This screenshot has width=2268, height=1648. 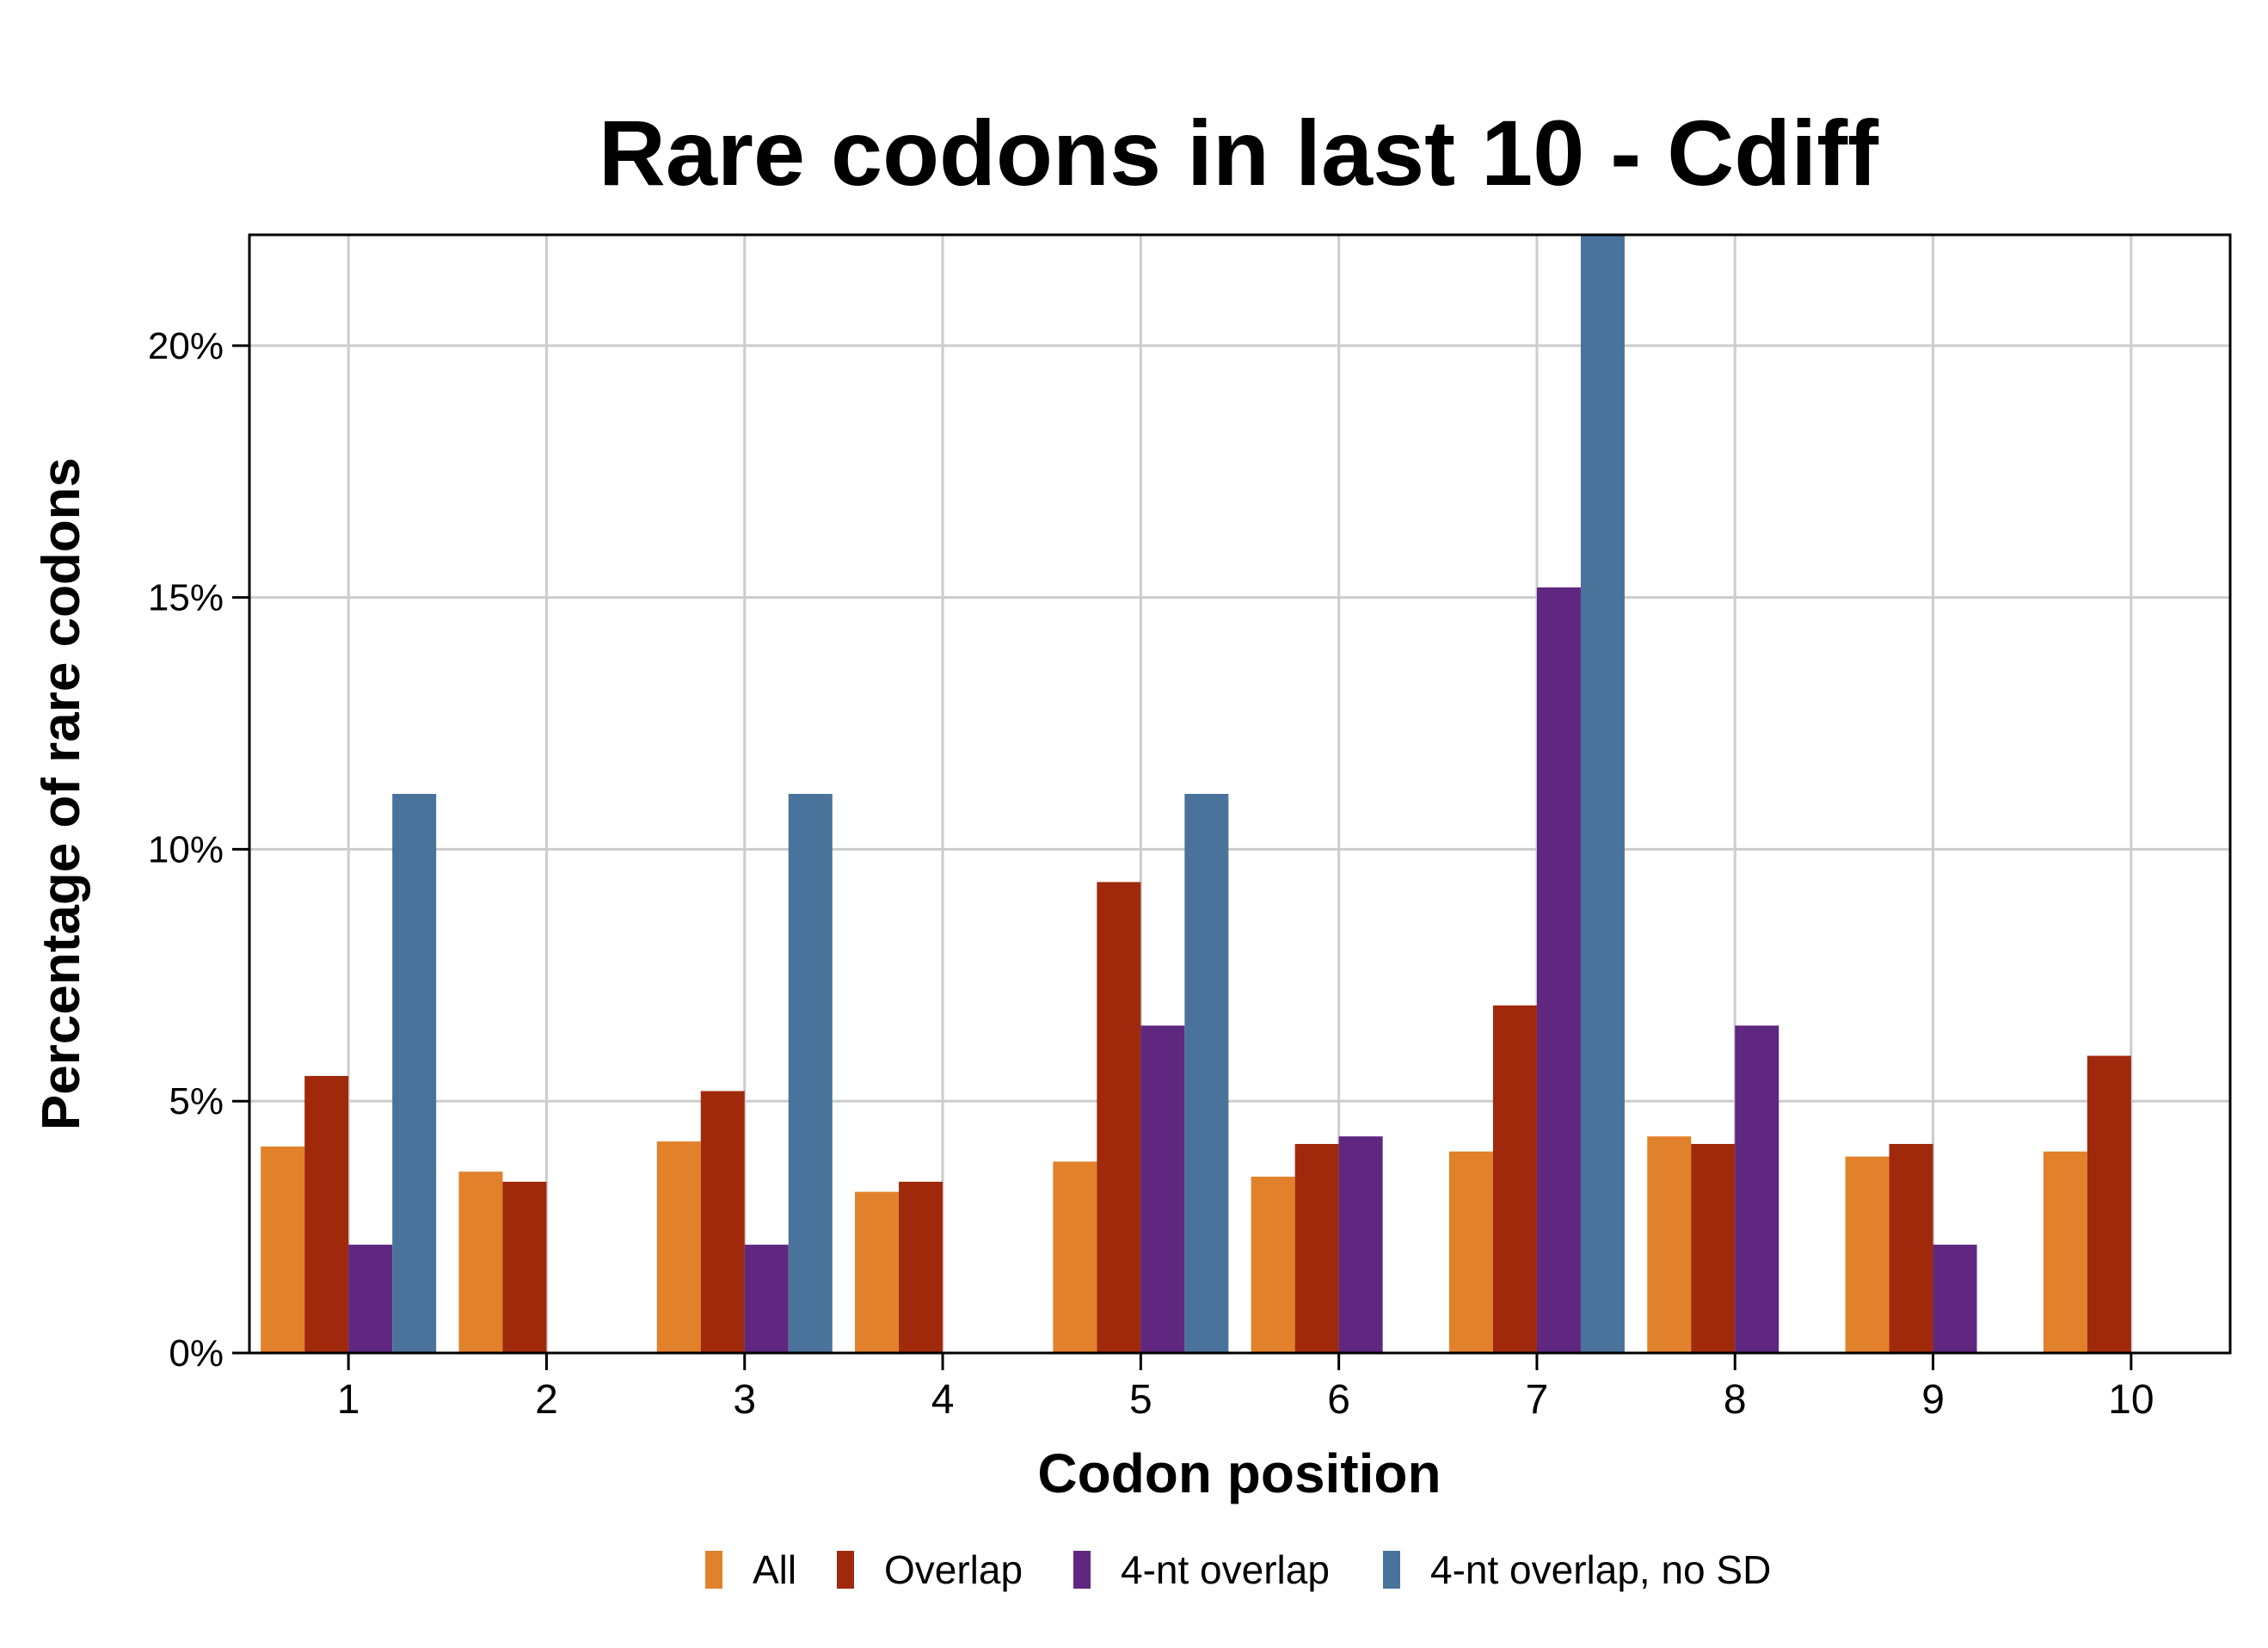 What do you see at coordinates (1225, 1569) in the screenshot?
I see `legend-label: 4-nt overlap` at bounding box center [1225, 1569].